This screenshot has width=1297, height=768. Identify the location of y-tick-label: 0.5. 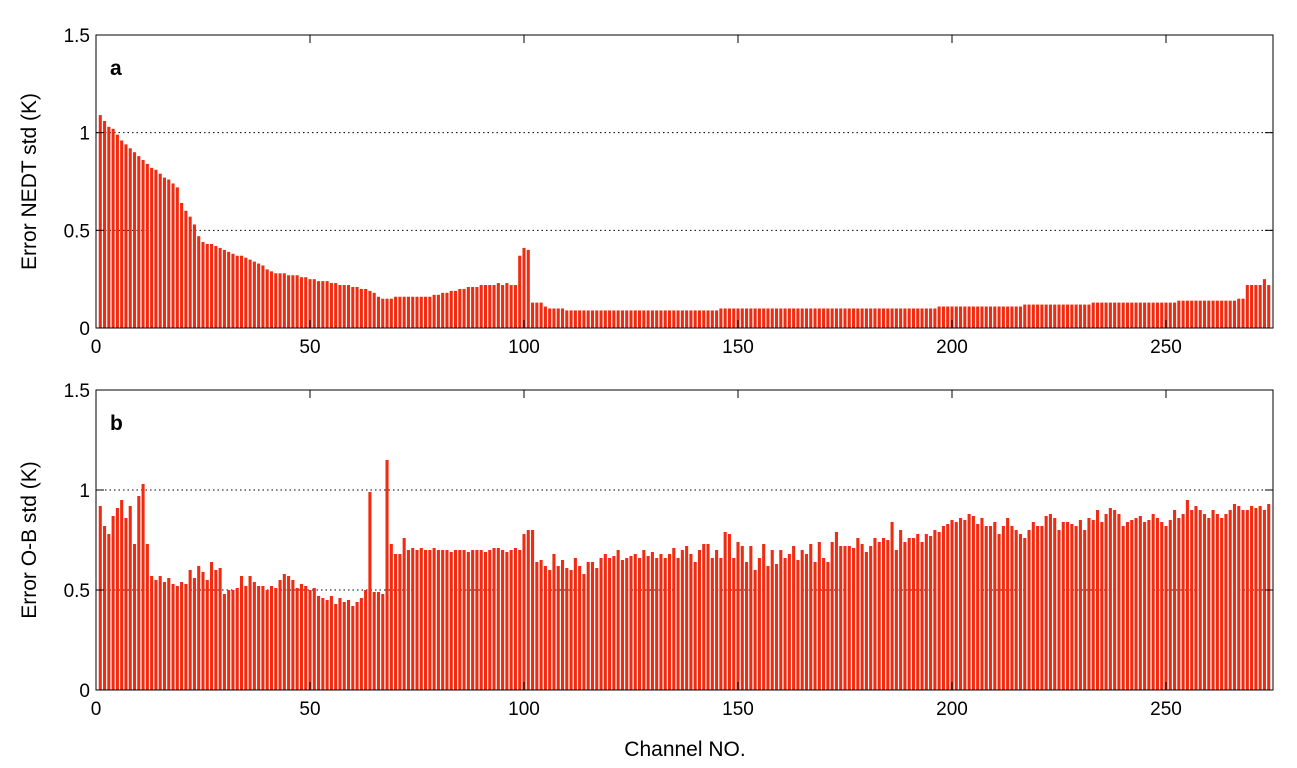
(77, 591).